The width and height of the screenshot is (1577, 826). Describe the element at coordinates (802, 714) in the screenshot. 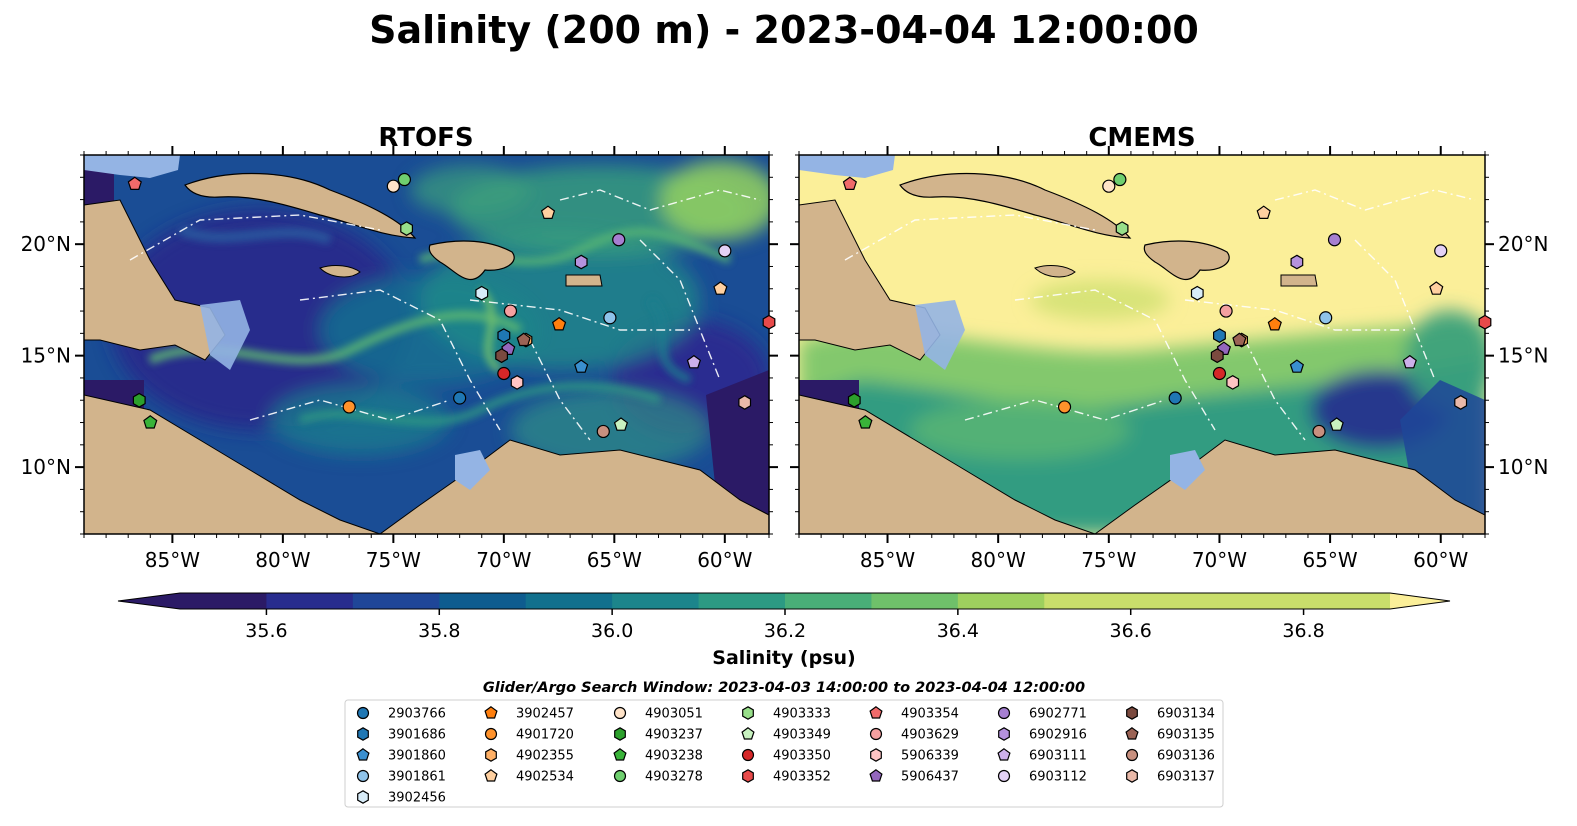

I see `legend-label: 4903333` at that location.